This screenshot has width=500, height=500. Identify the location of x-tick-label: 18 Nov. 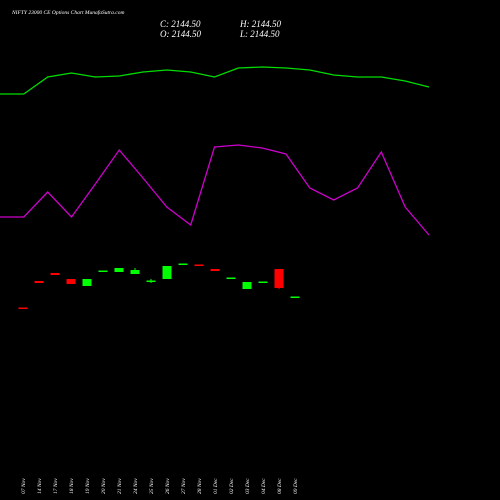
(72, 486).